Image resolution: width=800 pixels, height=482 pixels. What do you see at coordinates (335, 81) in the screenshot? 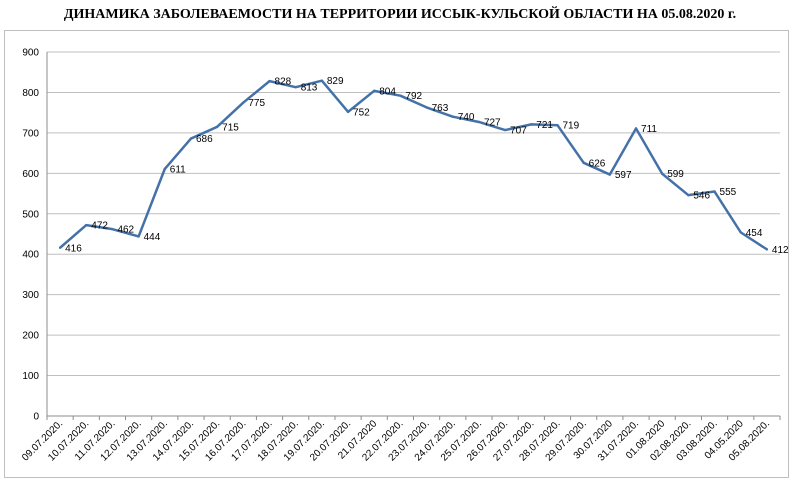
I see `data-label: 829` at bounding box center [335, 81].